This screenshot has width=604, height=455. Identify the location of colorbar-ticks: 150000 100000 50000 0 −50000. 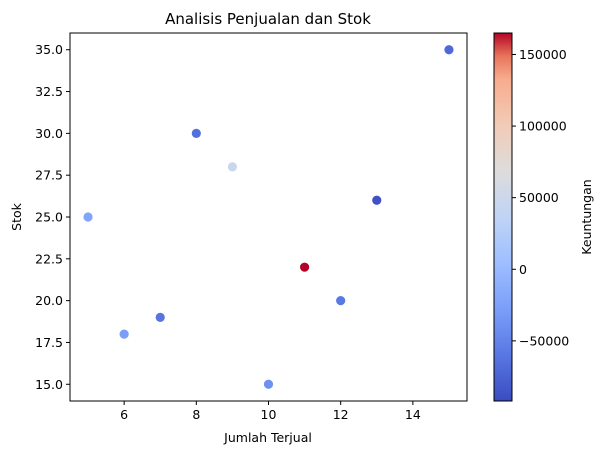
(540, 197).